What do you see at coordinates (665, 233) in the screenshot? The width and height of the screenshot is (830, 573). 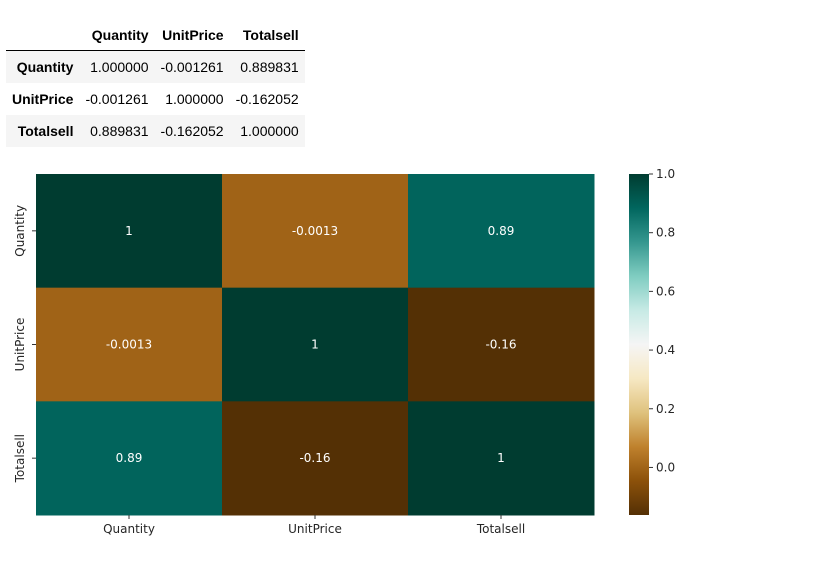 I see `colorbar-tick-label: 0.8` at bounding box center [665, 233].